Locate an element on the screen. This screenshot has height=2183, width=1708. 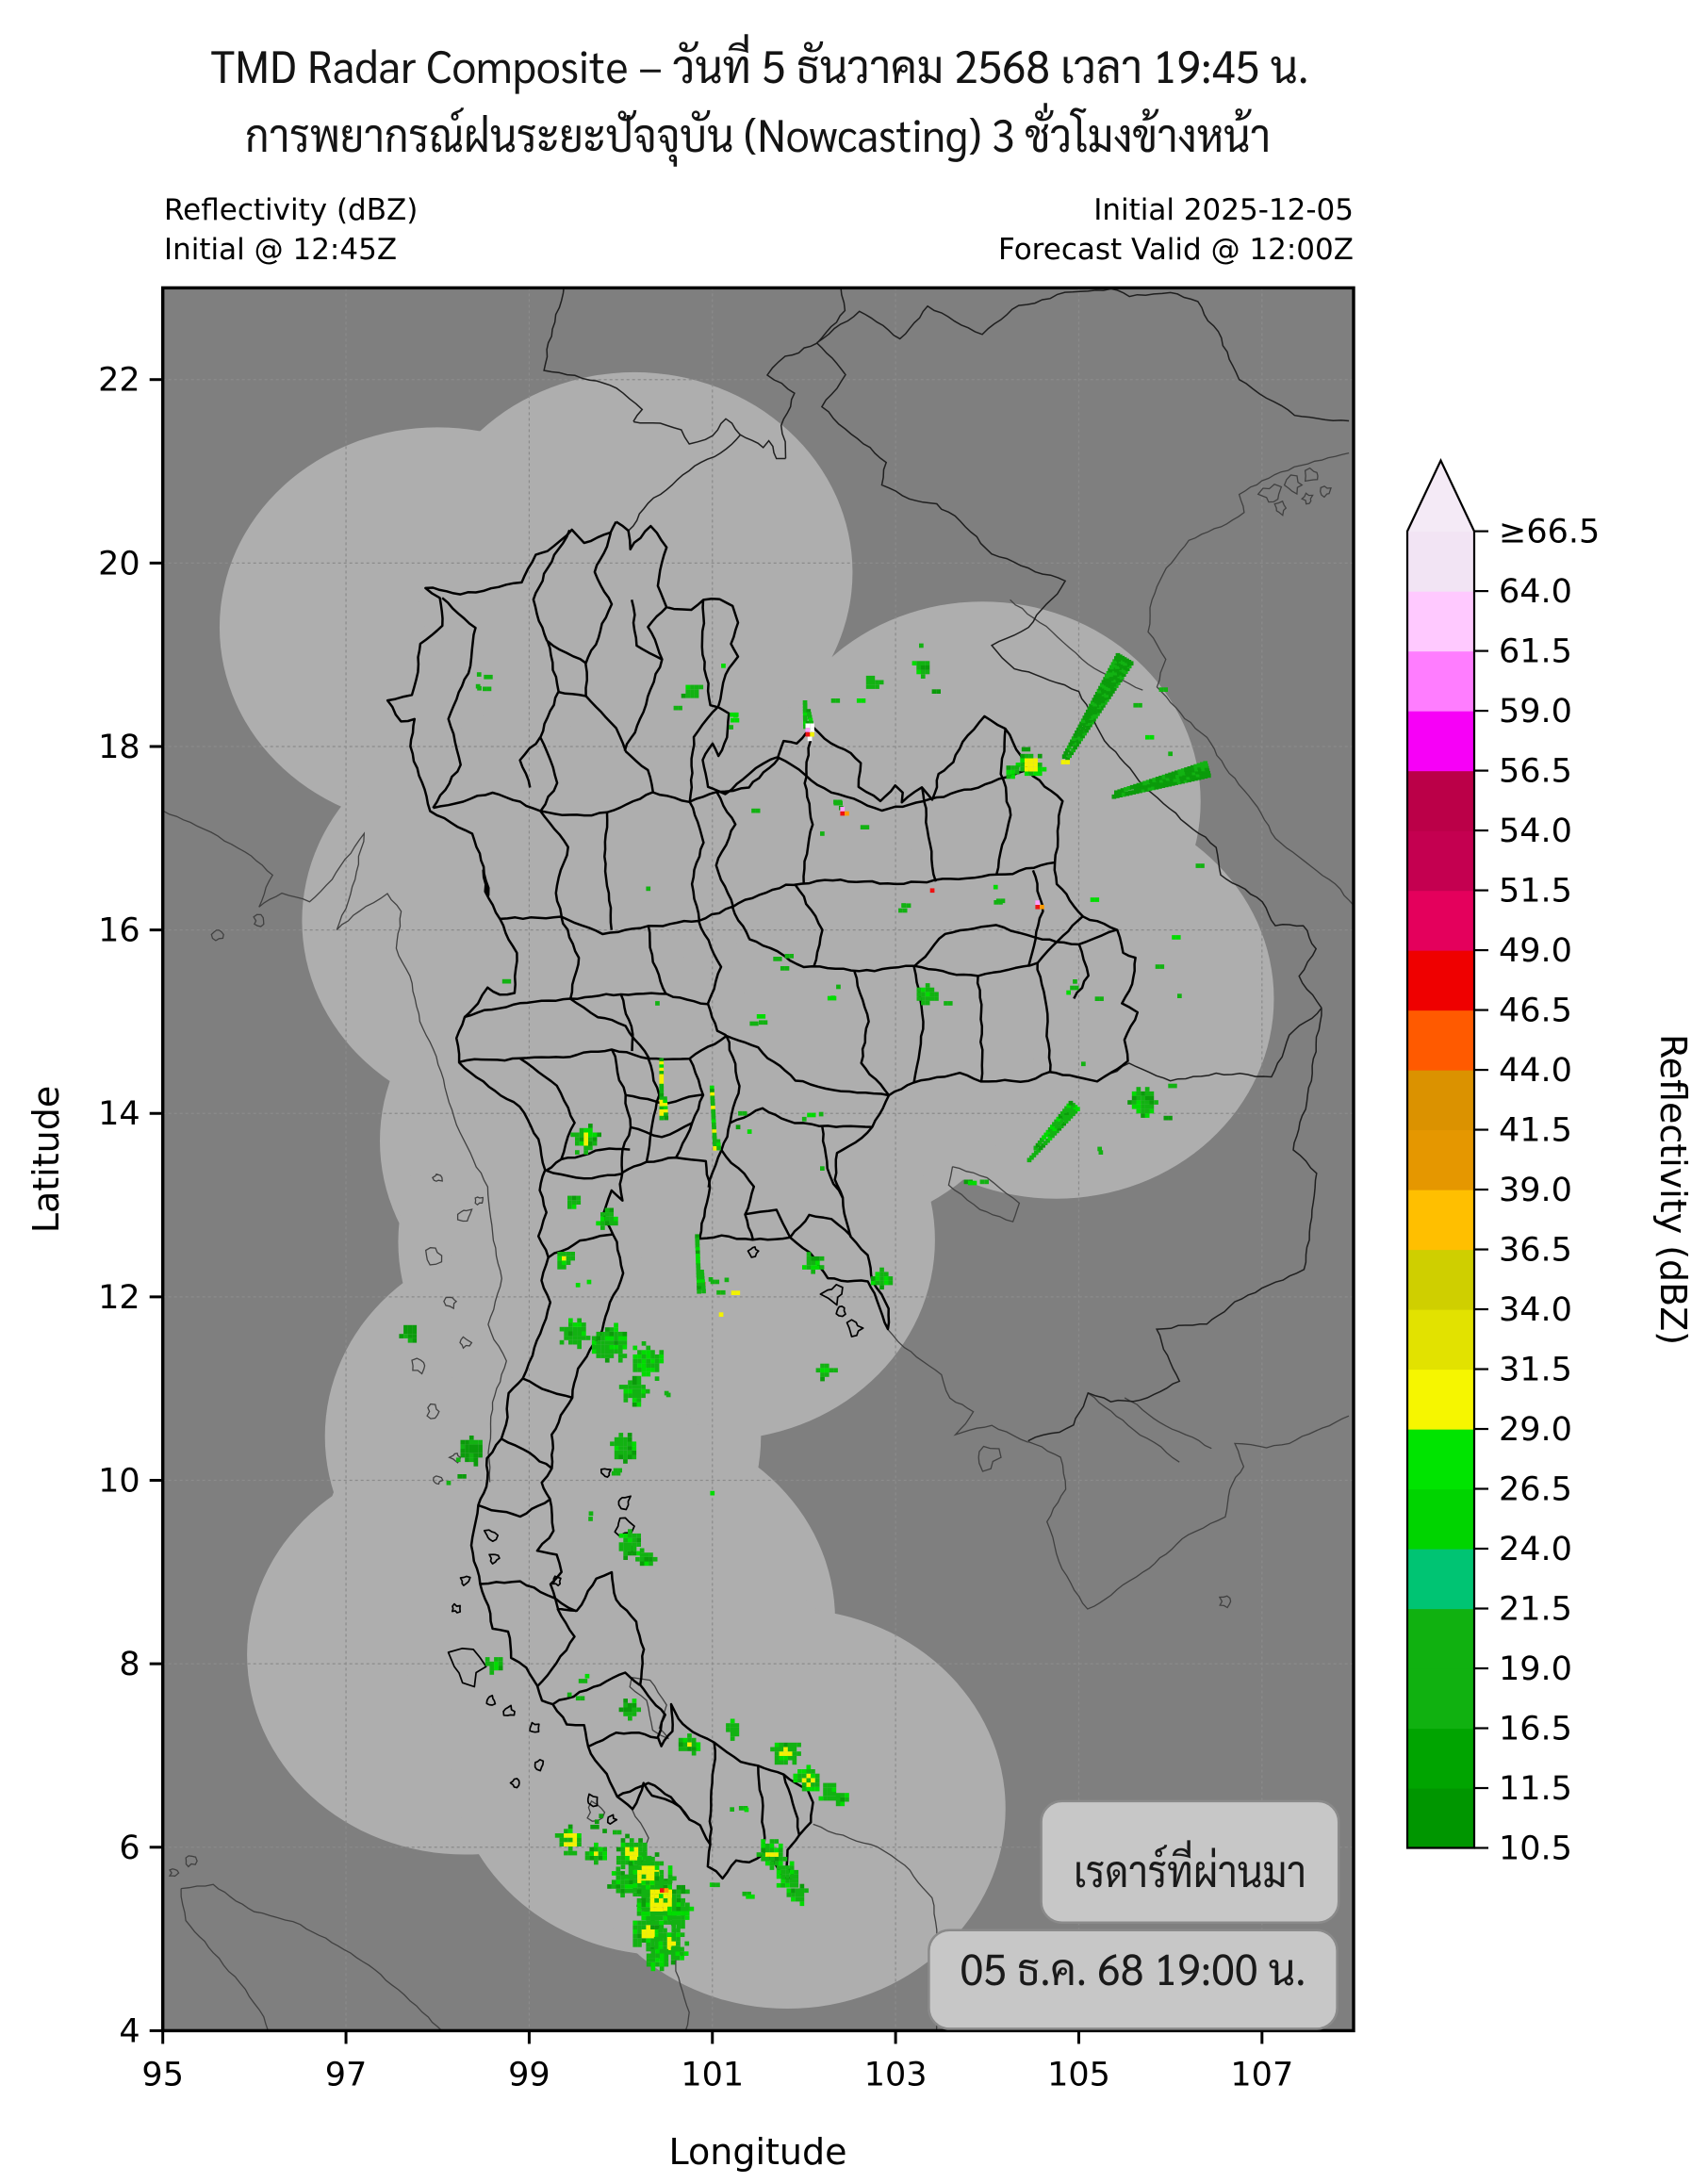
badge-timestamp-glyphs is located at coordinates (1133, 1970).